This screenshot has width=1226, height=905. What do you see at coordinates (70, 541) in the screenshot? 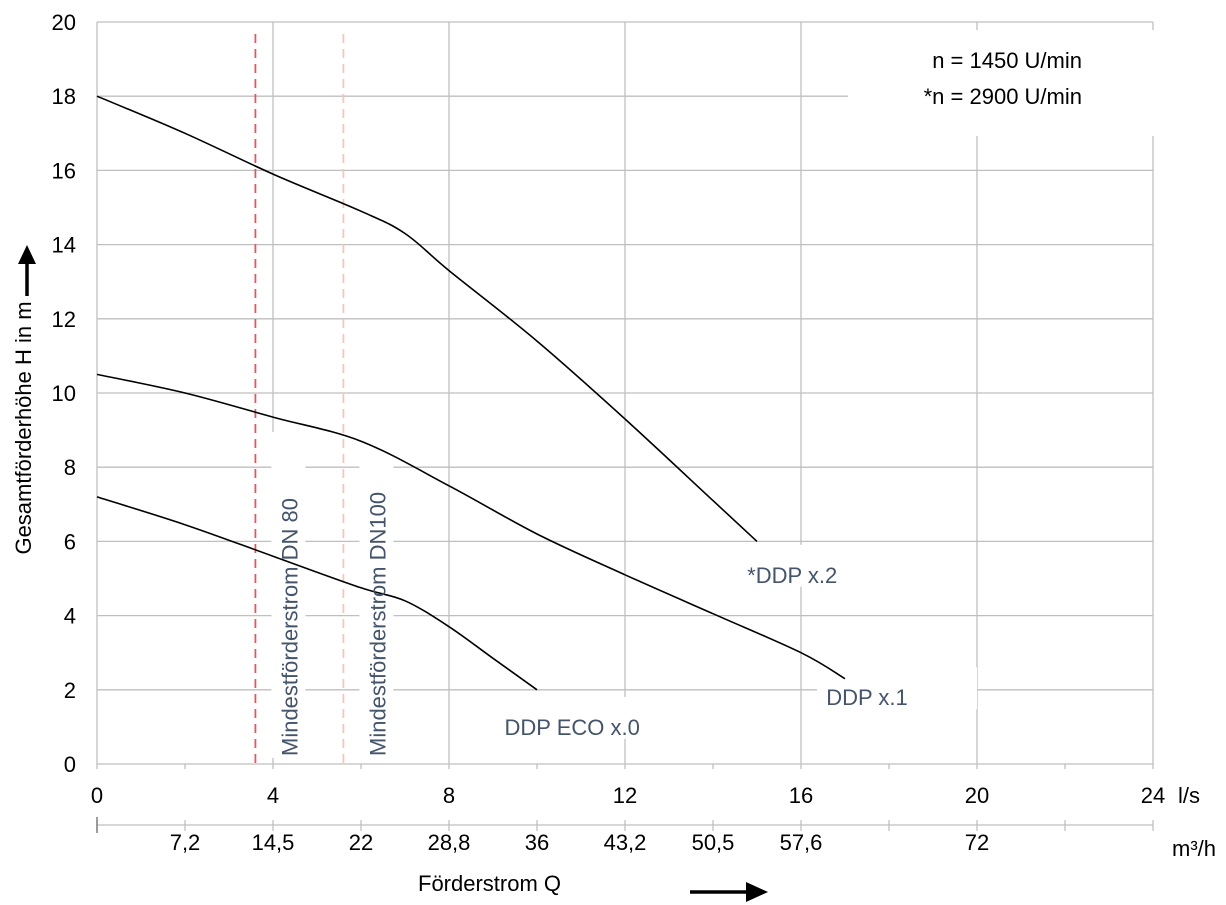
I see `y-tick-label: 6` at bounding box center [70, 541].